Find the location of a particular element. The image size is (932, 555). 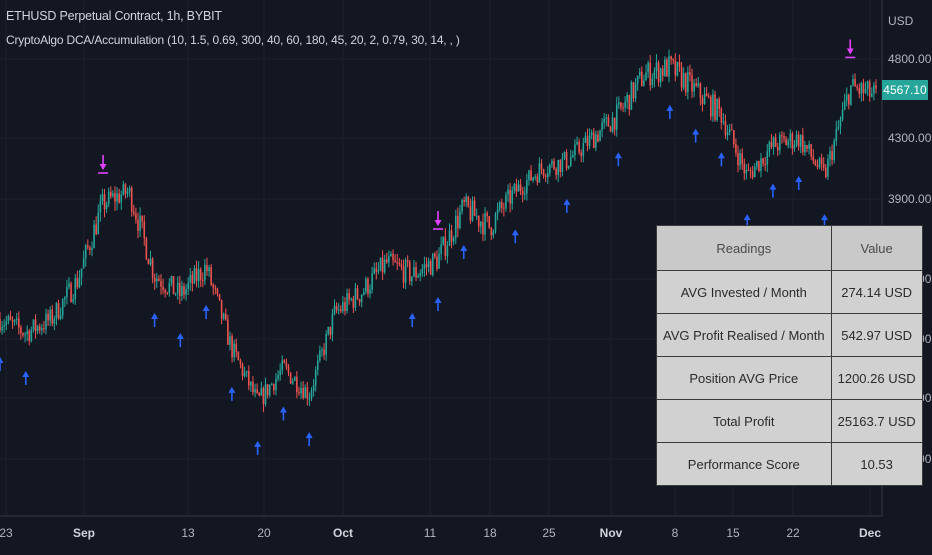

x-tick-label: 23 is located at coordinates (6, 533).